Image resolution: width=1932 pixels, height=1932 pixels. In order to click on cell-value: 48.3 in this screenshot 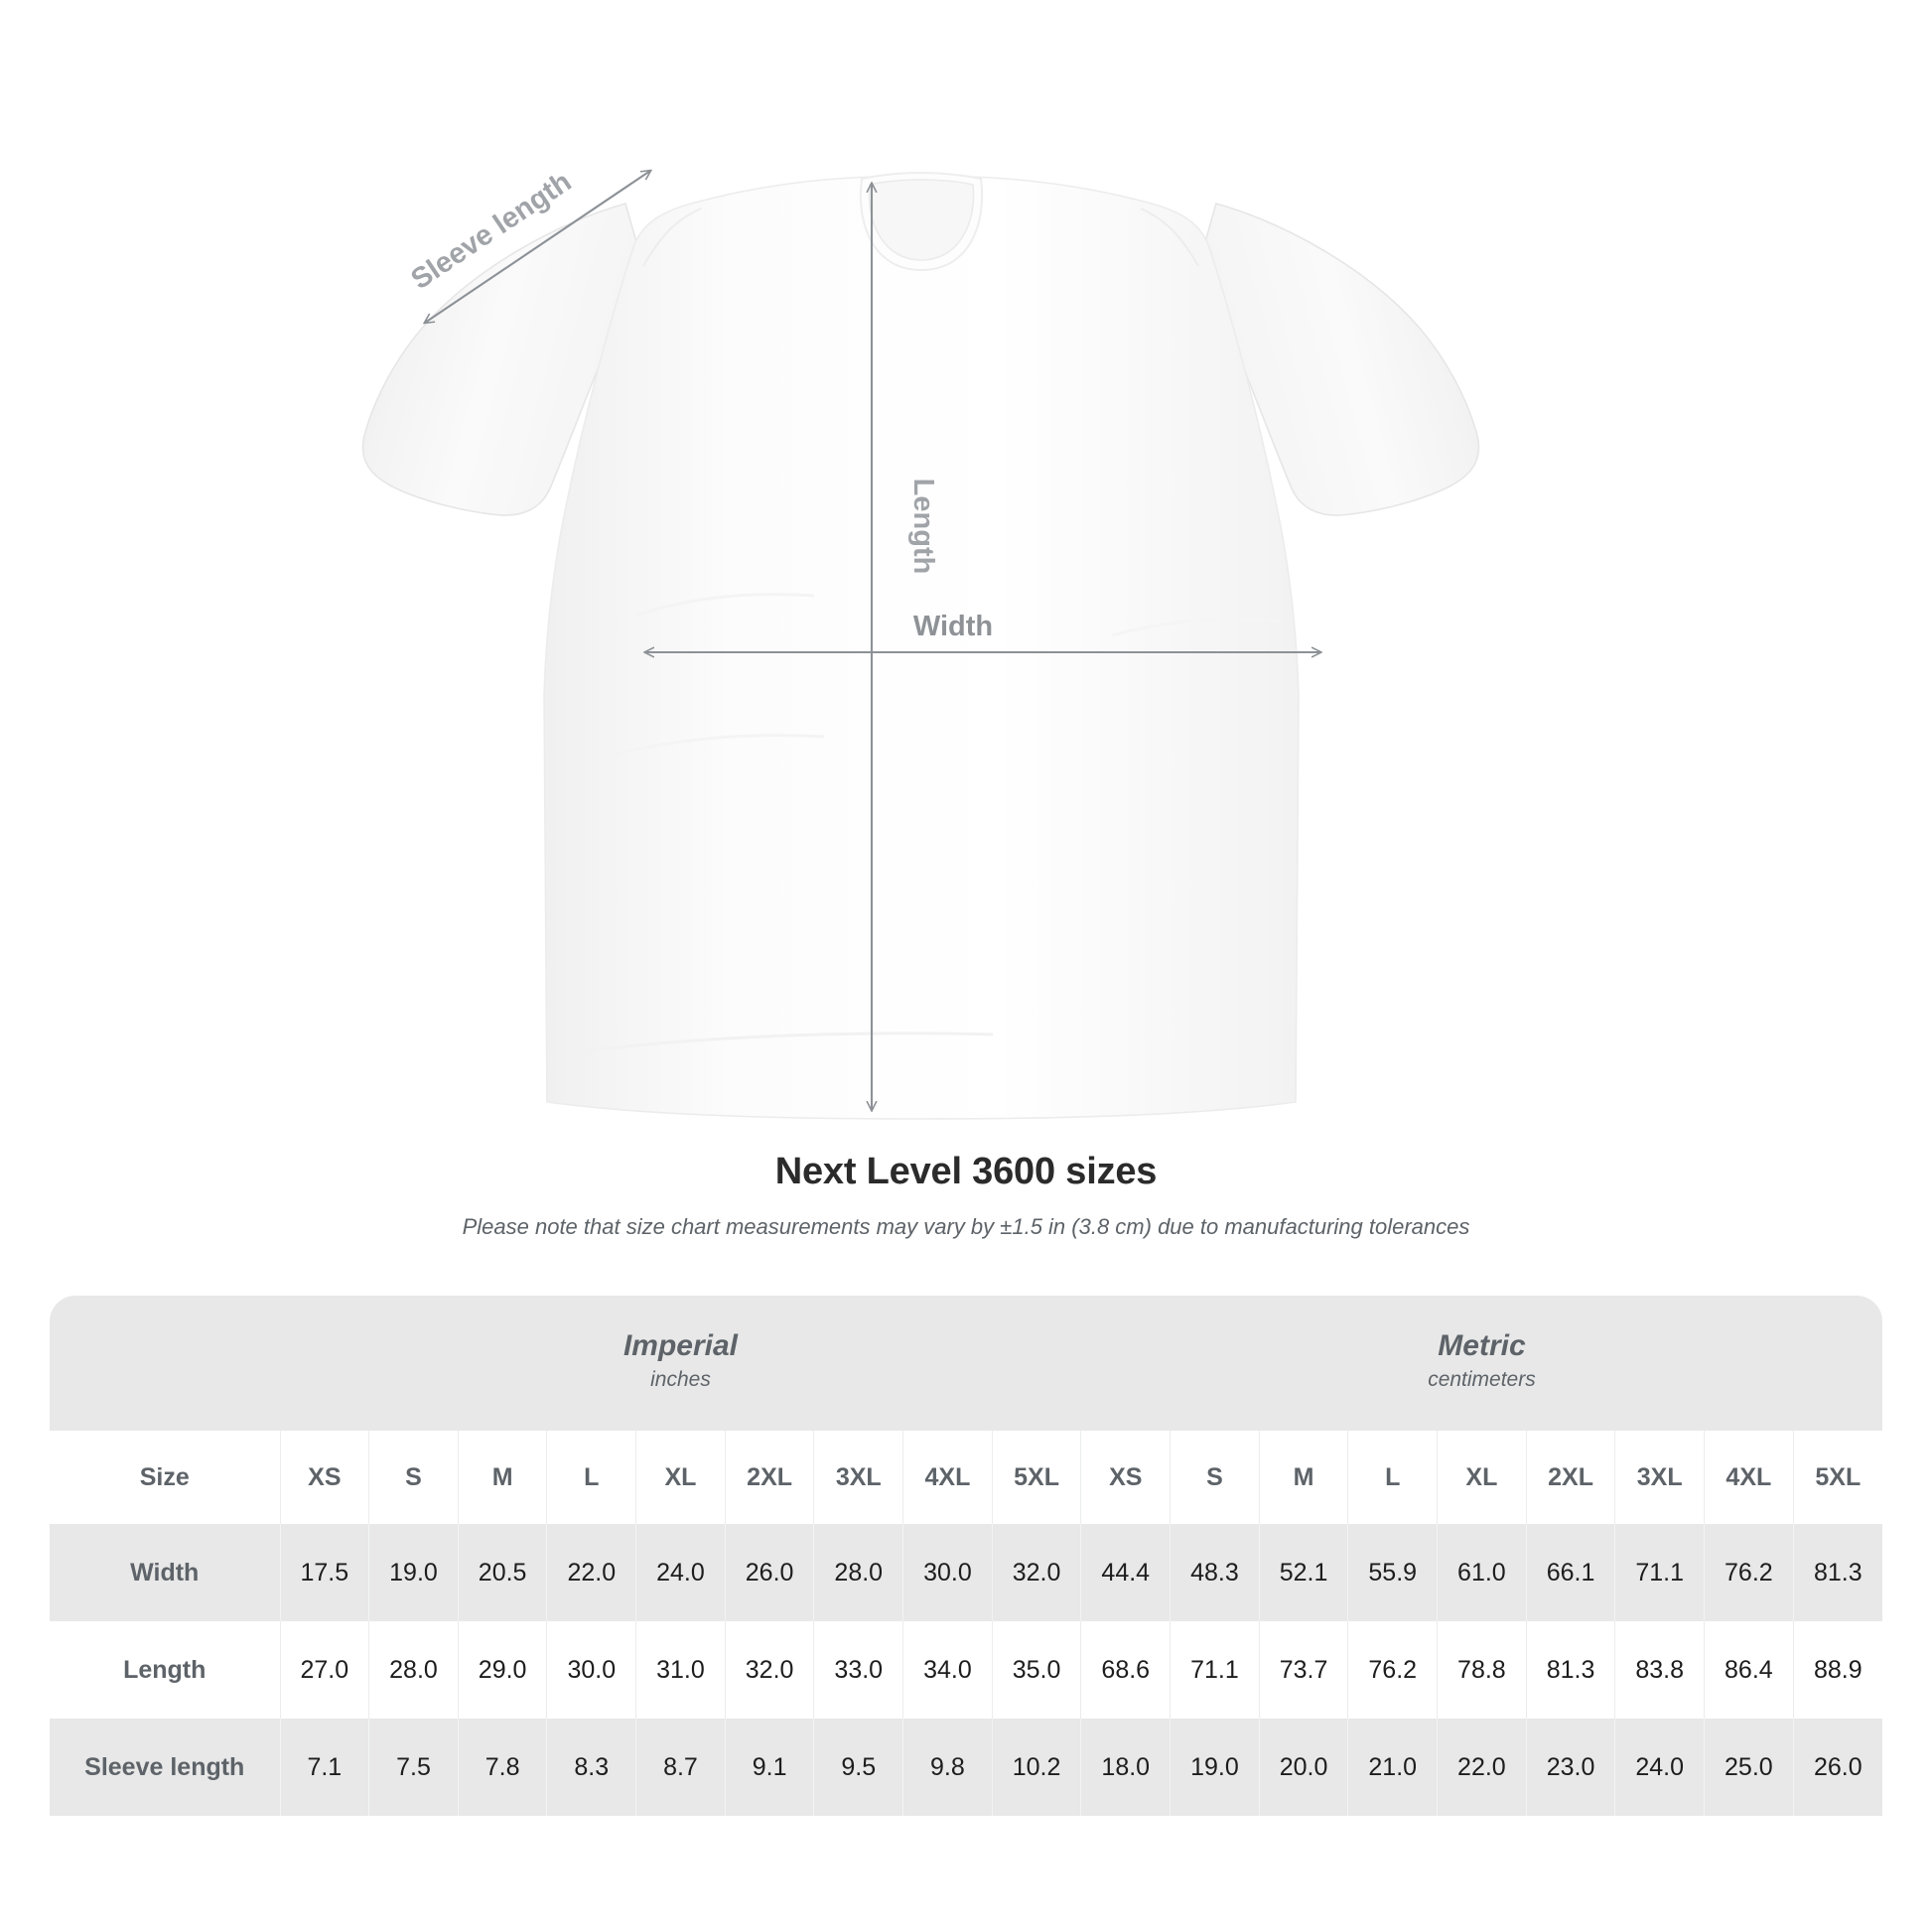, I will do `click(1215, 1573)`.